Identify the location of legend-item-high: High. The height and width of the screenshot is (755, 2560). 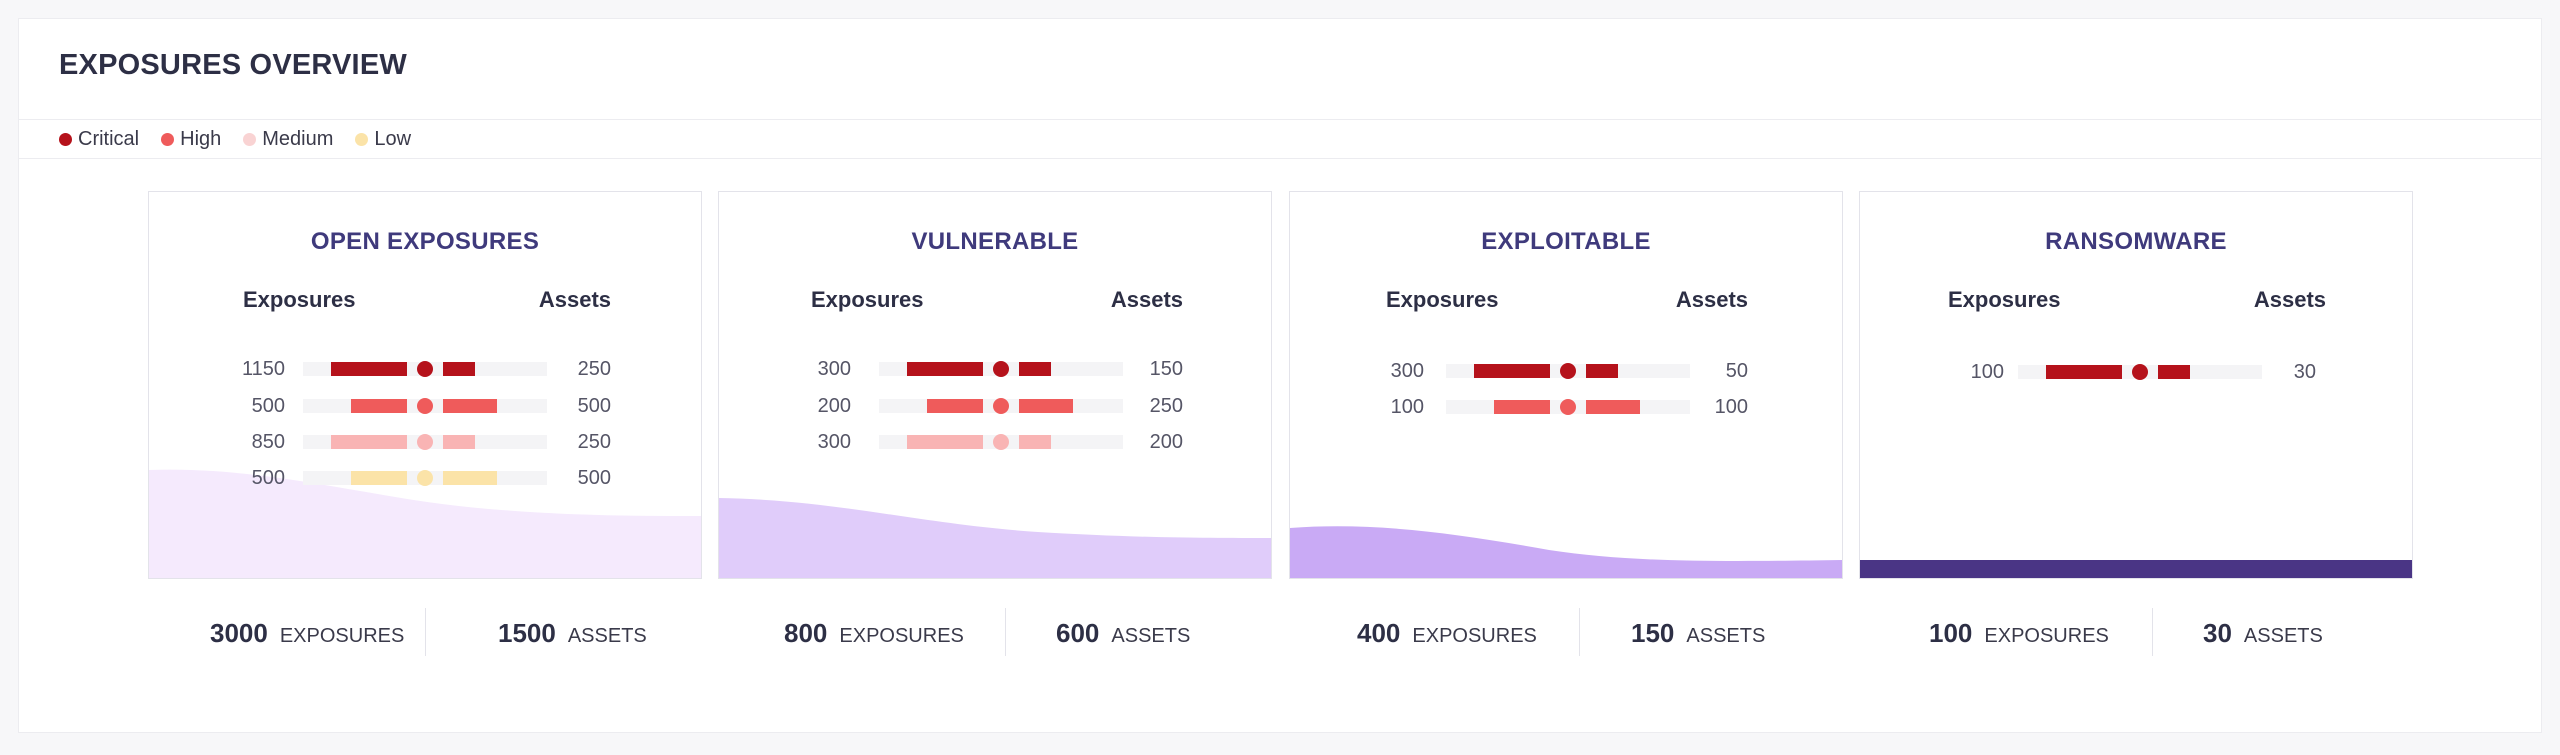
(191, 139).